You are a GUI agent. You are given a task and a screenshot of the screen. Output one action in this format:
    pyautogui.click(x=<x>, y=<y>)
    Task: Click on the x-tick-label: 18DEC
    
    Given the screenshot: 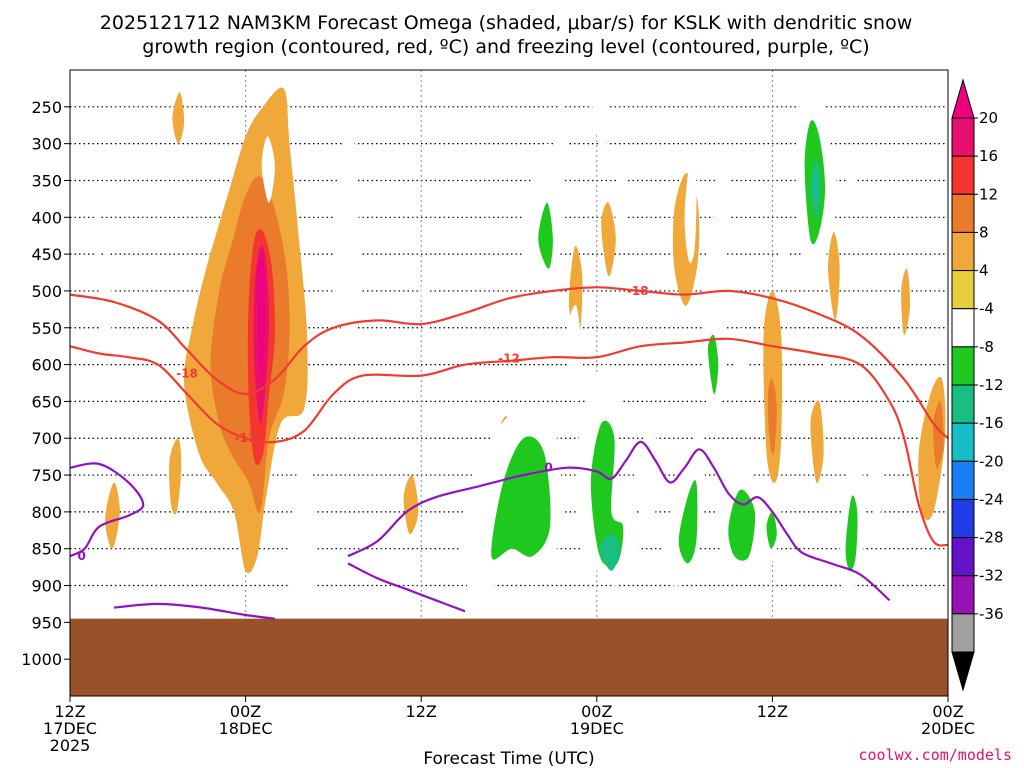 What is the action you would take?
    pyautogui.click(x=246, y=728)
    